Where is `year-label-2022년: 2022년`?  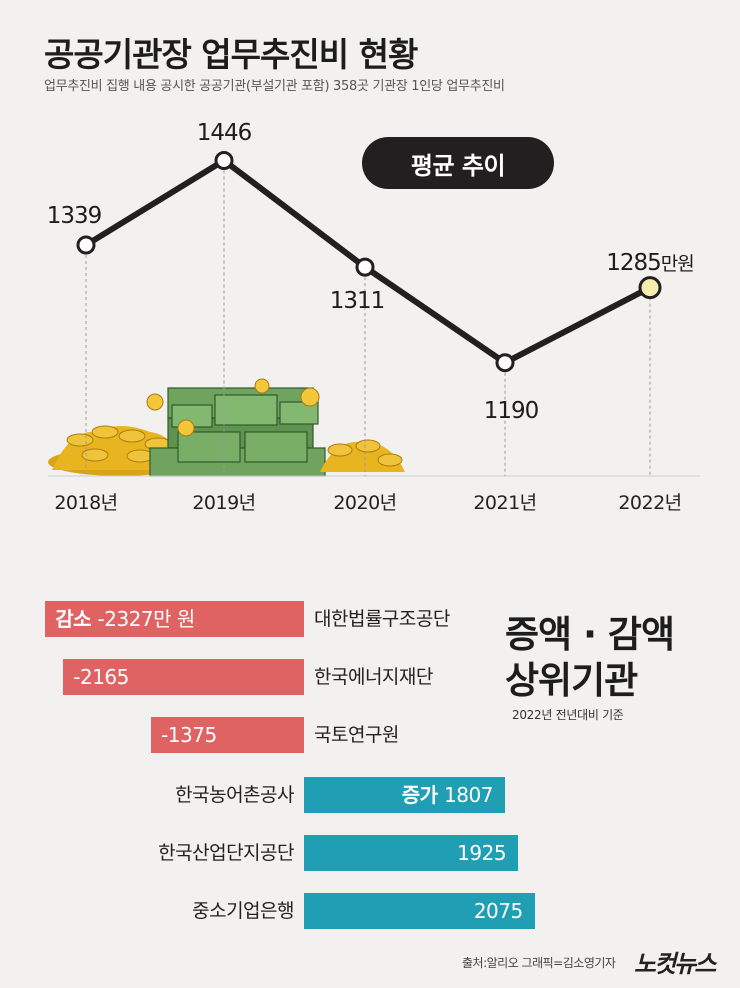 year-label-2022년: 2022년 is located at coordinates (650, 503).